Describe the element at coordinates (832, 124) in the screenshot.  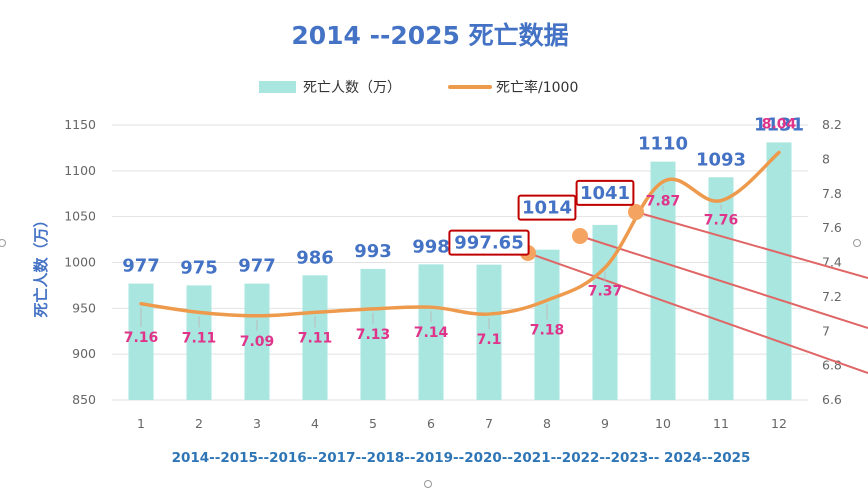
I see `y2-tick-label: 8.2` at that location.